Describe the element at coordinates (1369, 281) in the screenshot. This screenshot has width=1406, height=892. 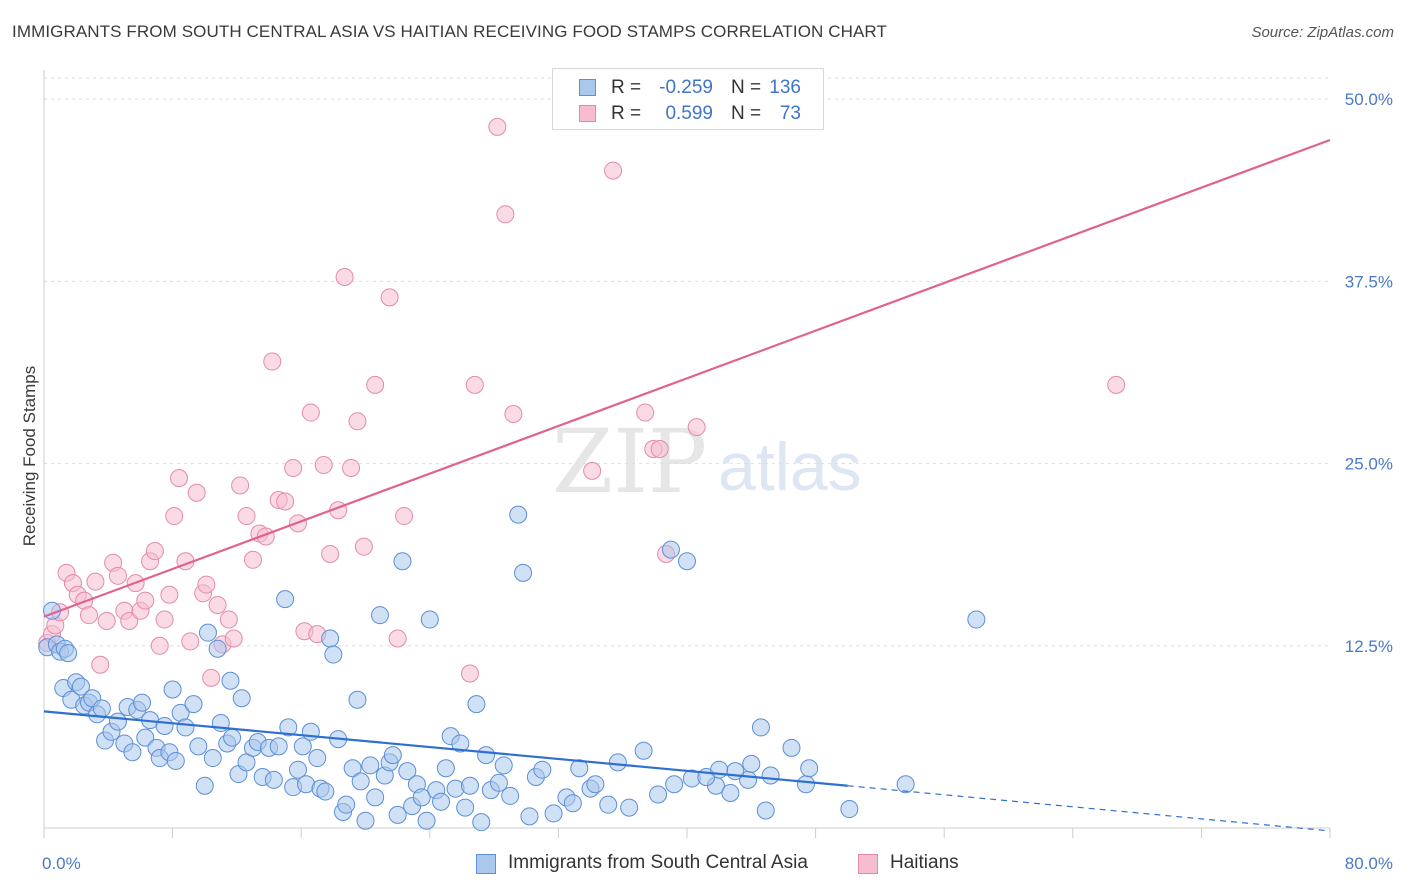
I see `y-tick-label: 37.5%` at that location.